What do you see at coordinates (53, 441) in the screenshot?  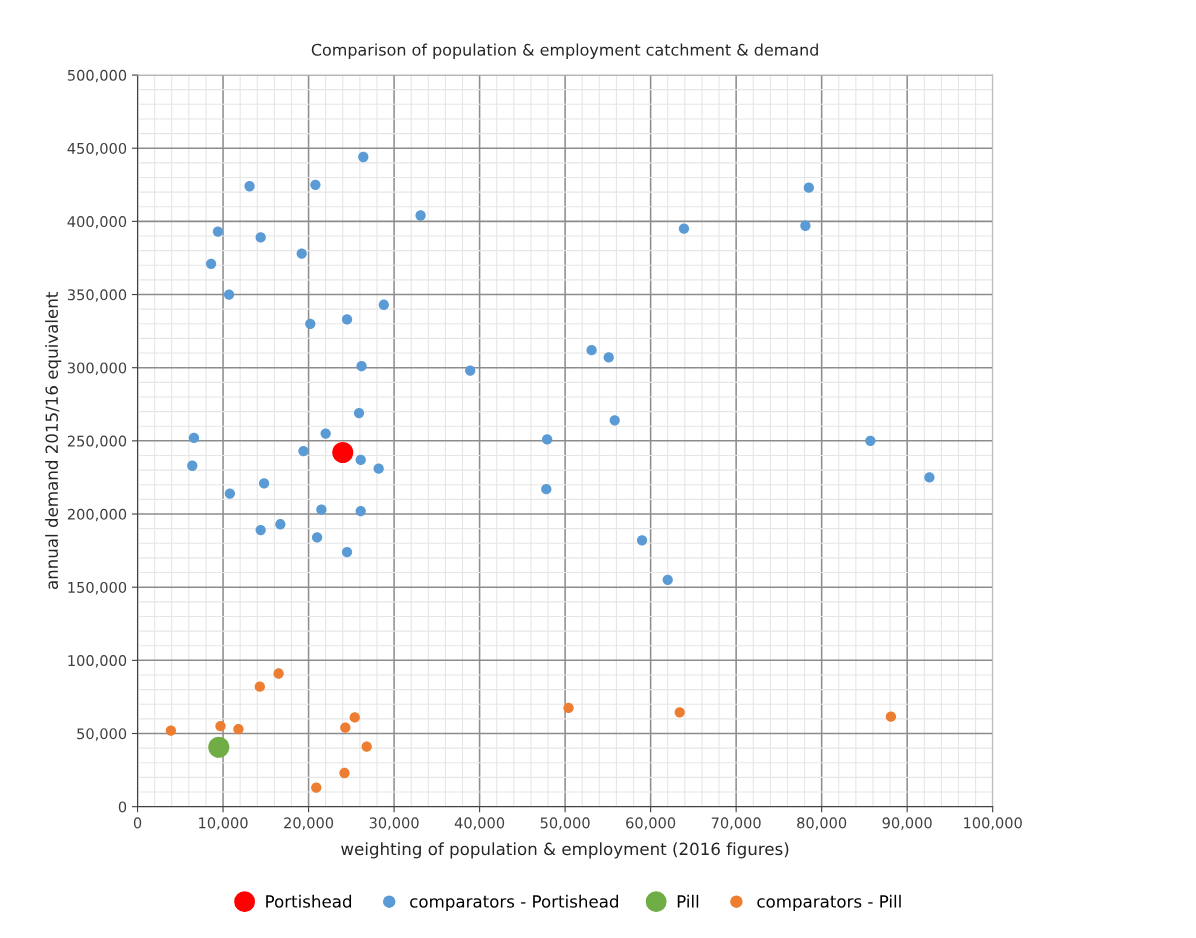 I see `y-axis-title: annual demand 2015/16 equivalent` at bounding box center [53, 441].